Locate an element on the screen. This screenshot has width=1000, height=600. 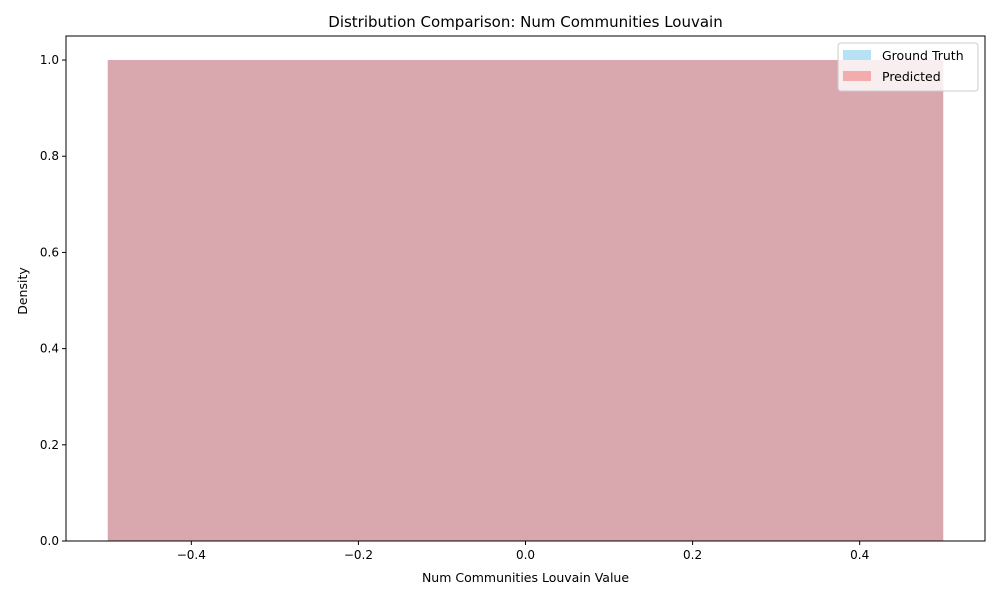
x-tick-label: 0.2 is located at coordinates (692, 555).